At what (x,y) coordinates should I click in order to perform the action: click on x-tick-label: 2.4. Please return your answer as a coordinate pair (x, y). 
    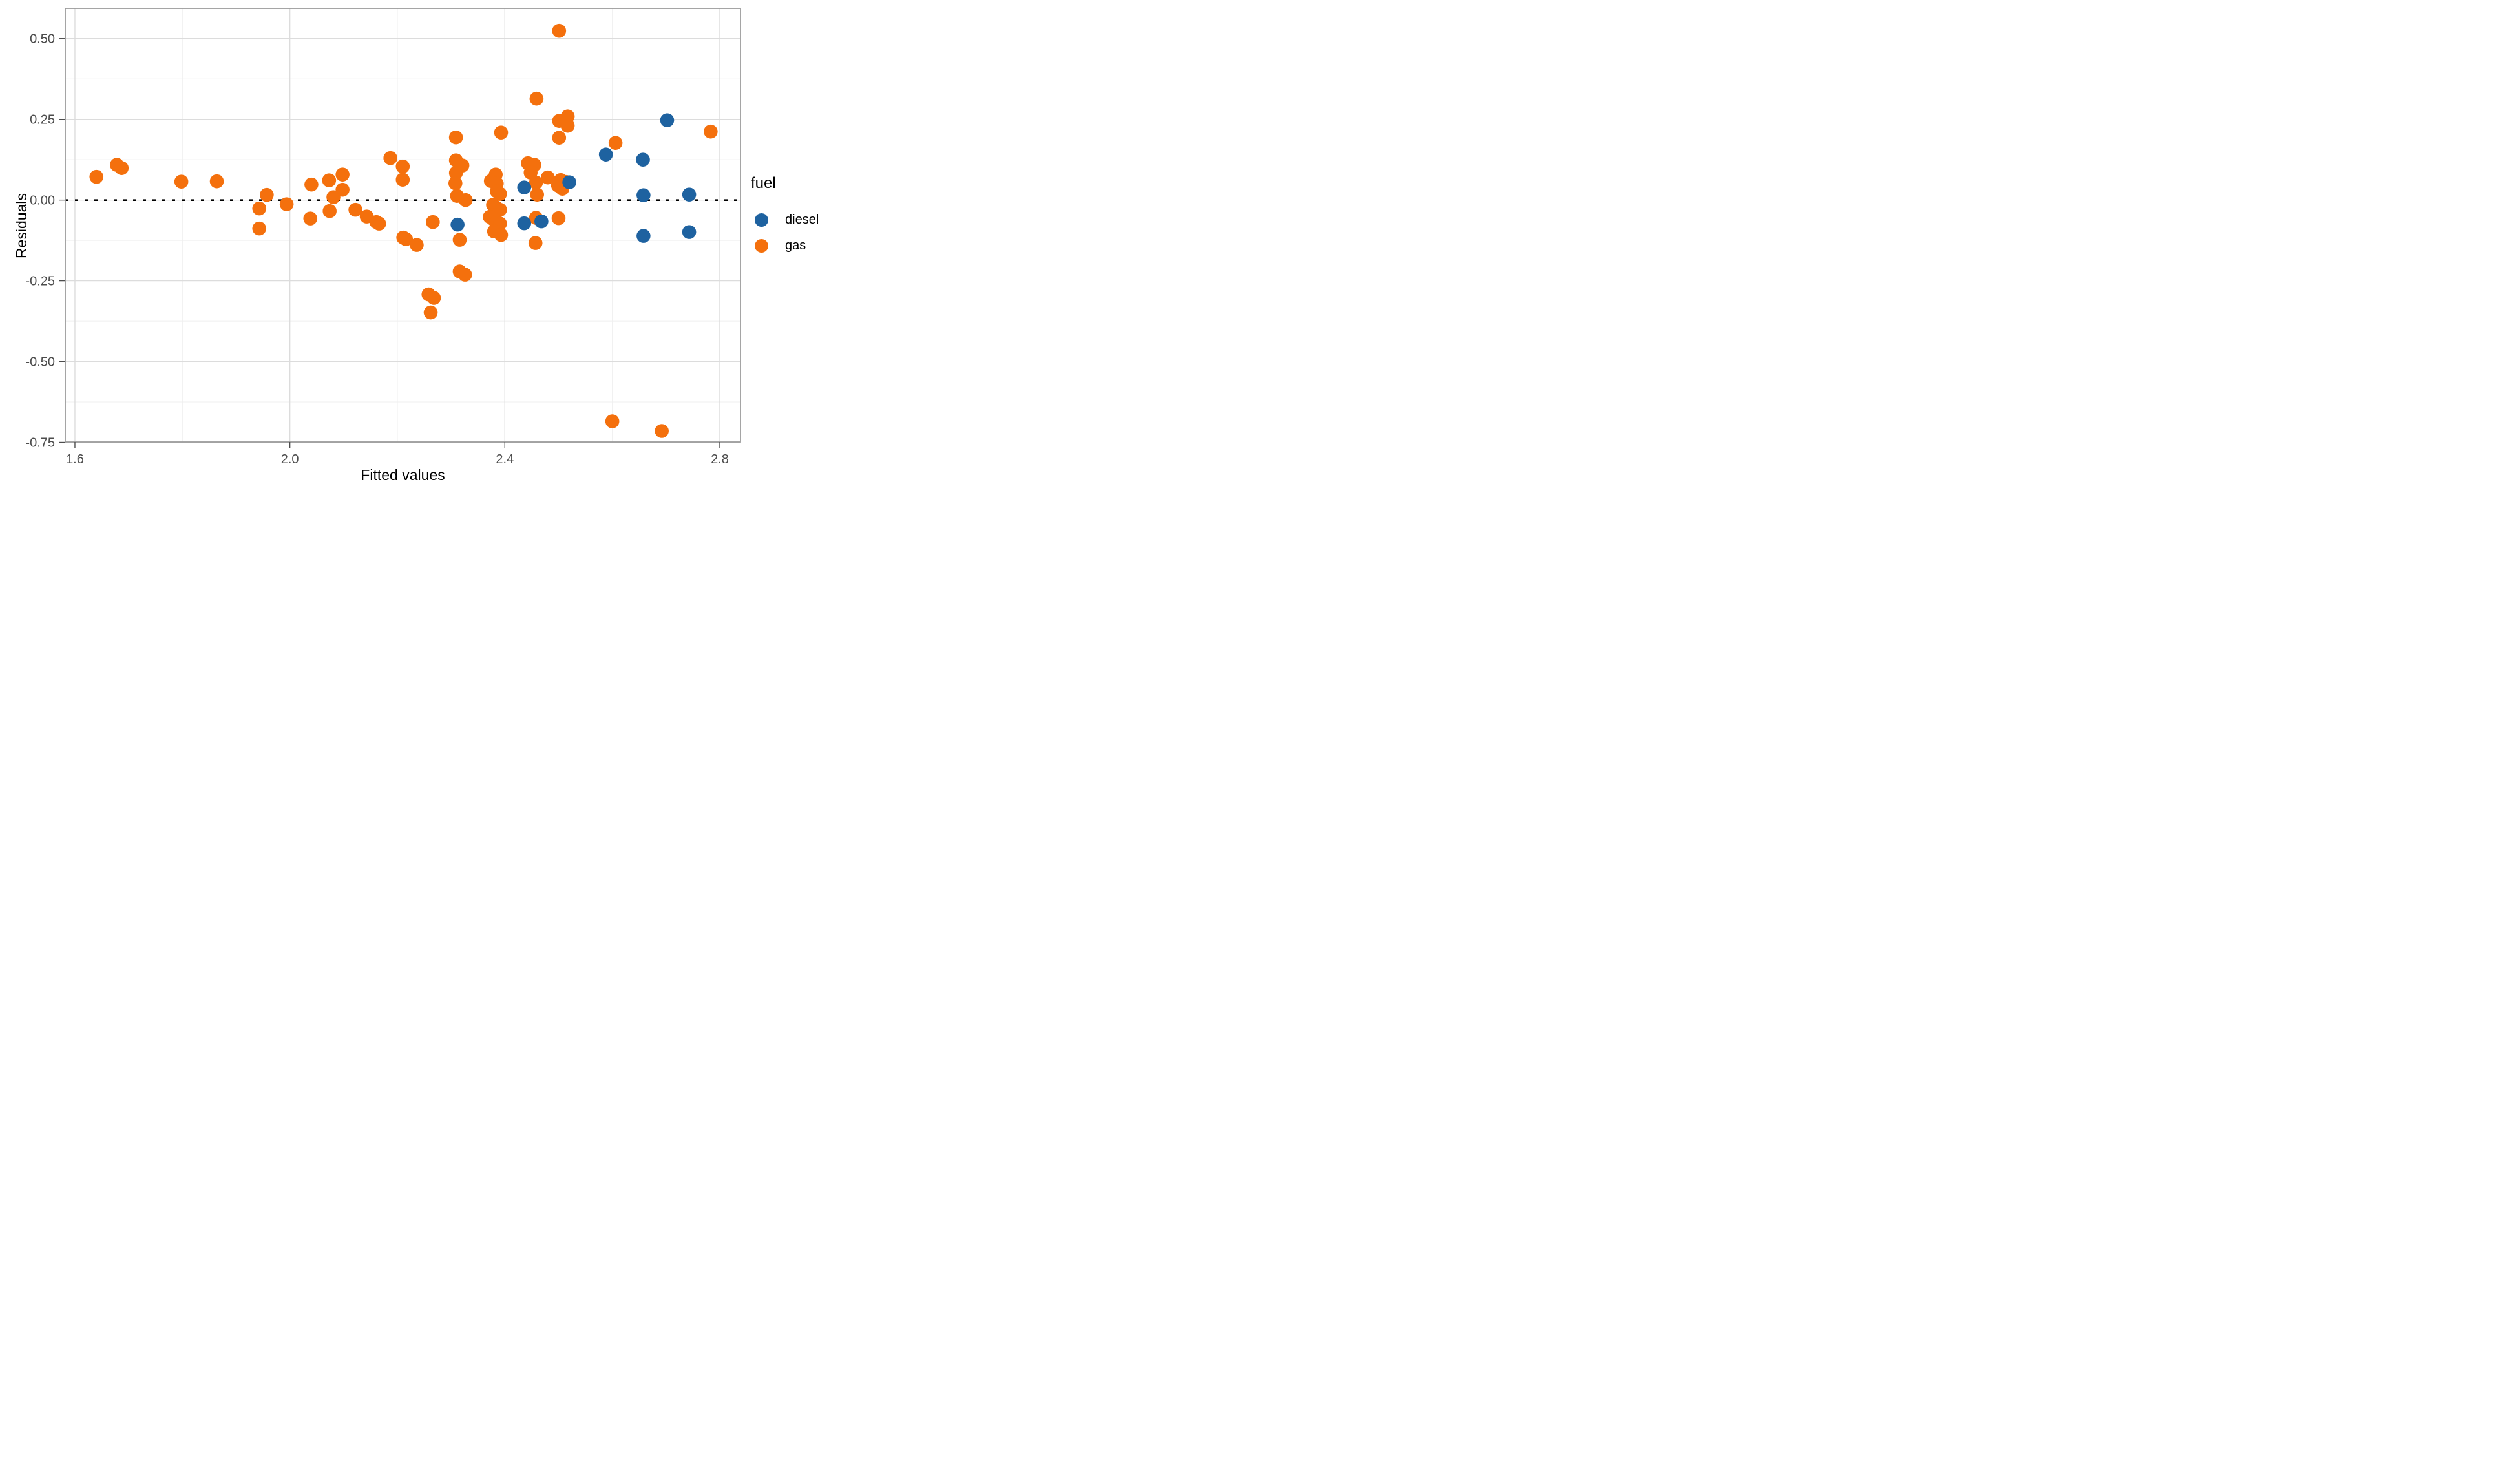
    Looking at the image, I should click on (505, 460).